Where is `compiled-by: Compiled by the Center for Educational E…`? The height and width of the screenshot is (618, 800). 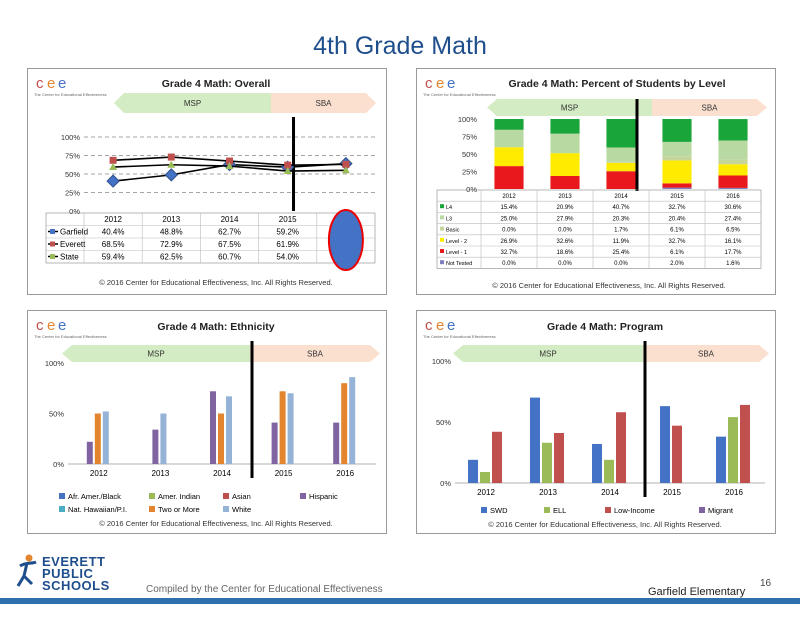
compiled-by: Compiled by the Center for Educational E… is located at coordinates (264, 589).